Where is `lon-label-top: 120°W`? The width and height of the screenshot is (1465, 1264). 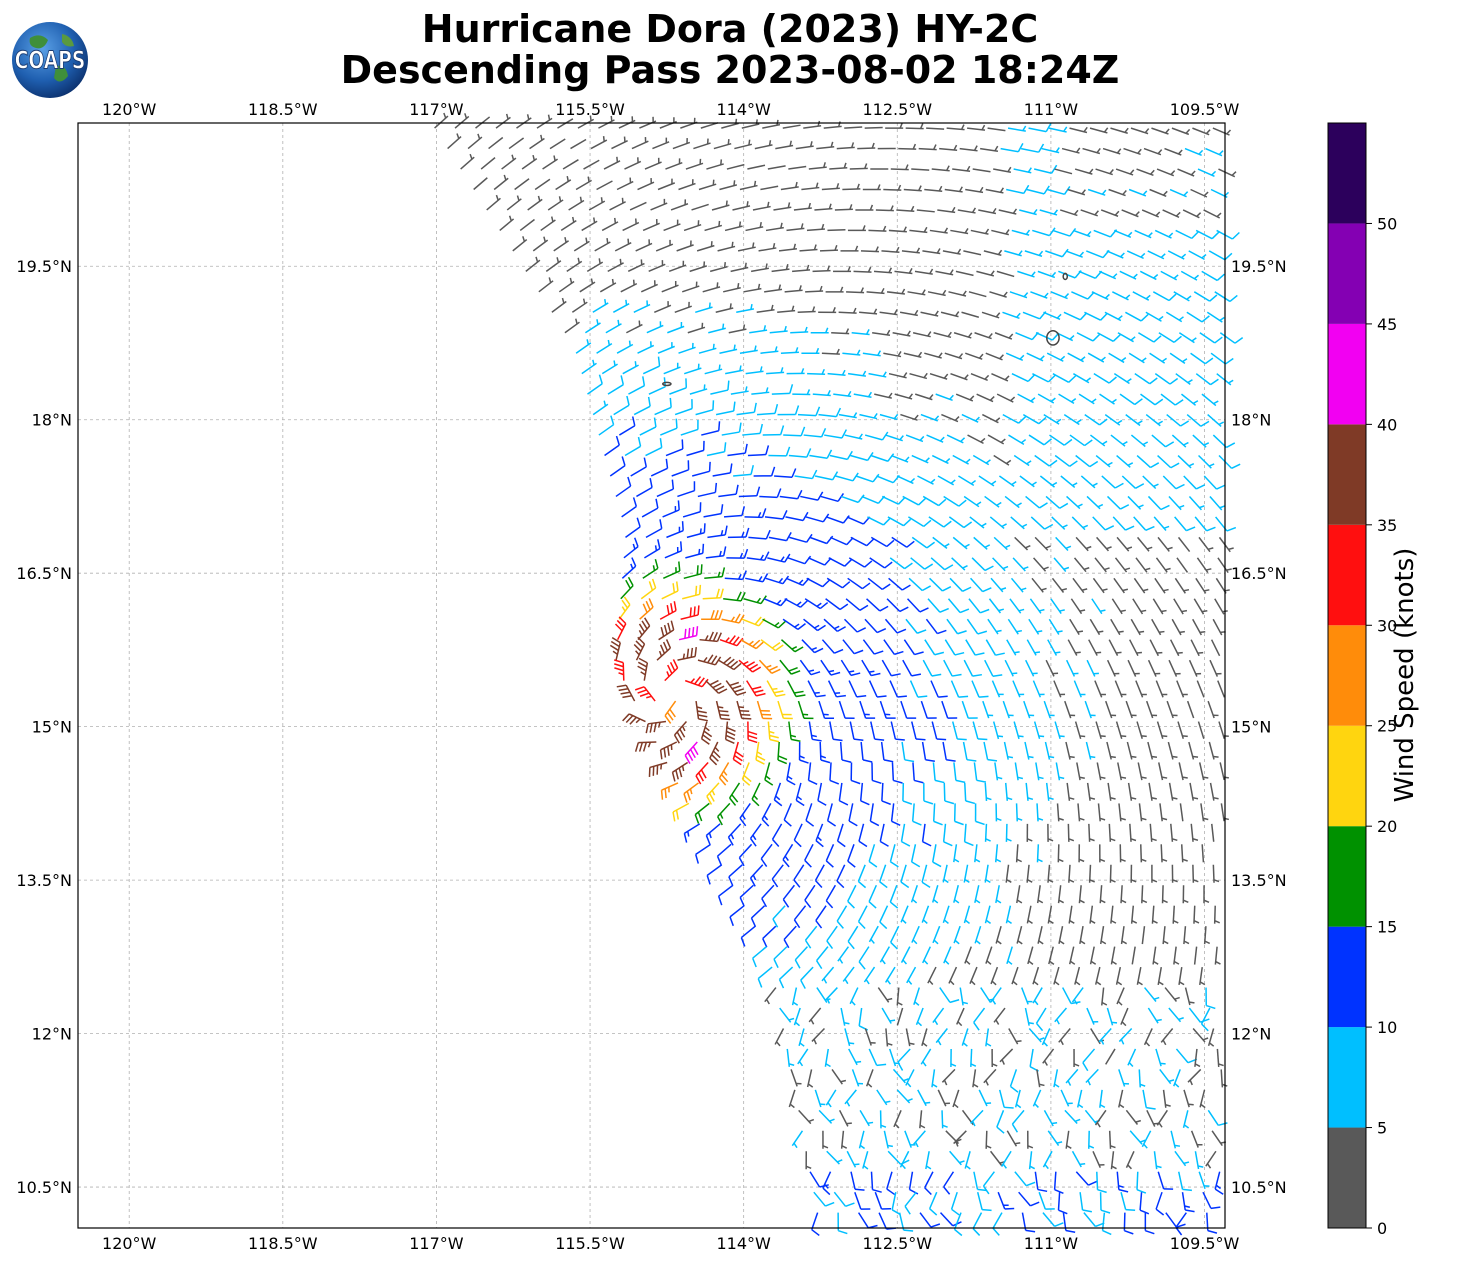 lon-label-top: 120°W is located at coordinates (129, 109).